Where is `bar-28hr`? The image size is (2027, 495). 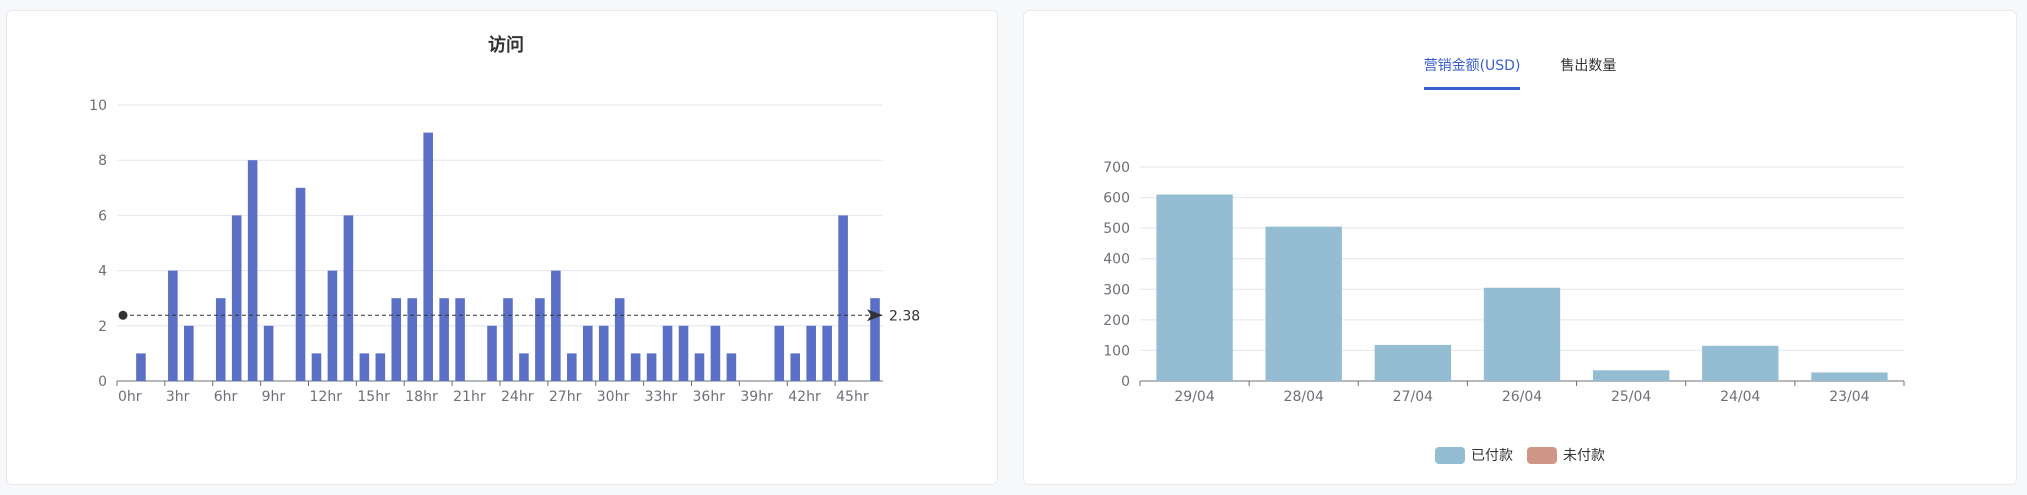
bar-28hr is located at coordinates (572, 367).